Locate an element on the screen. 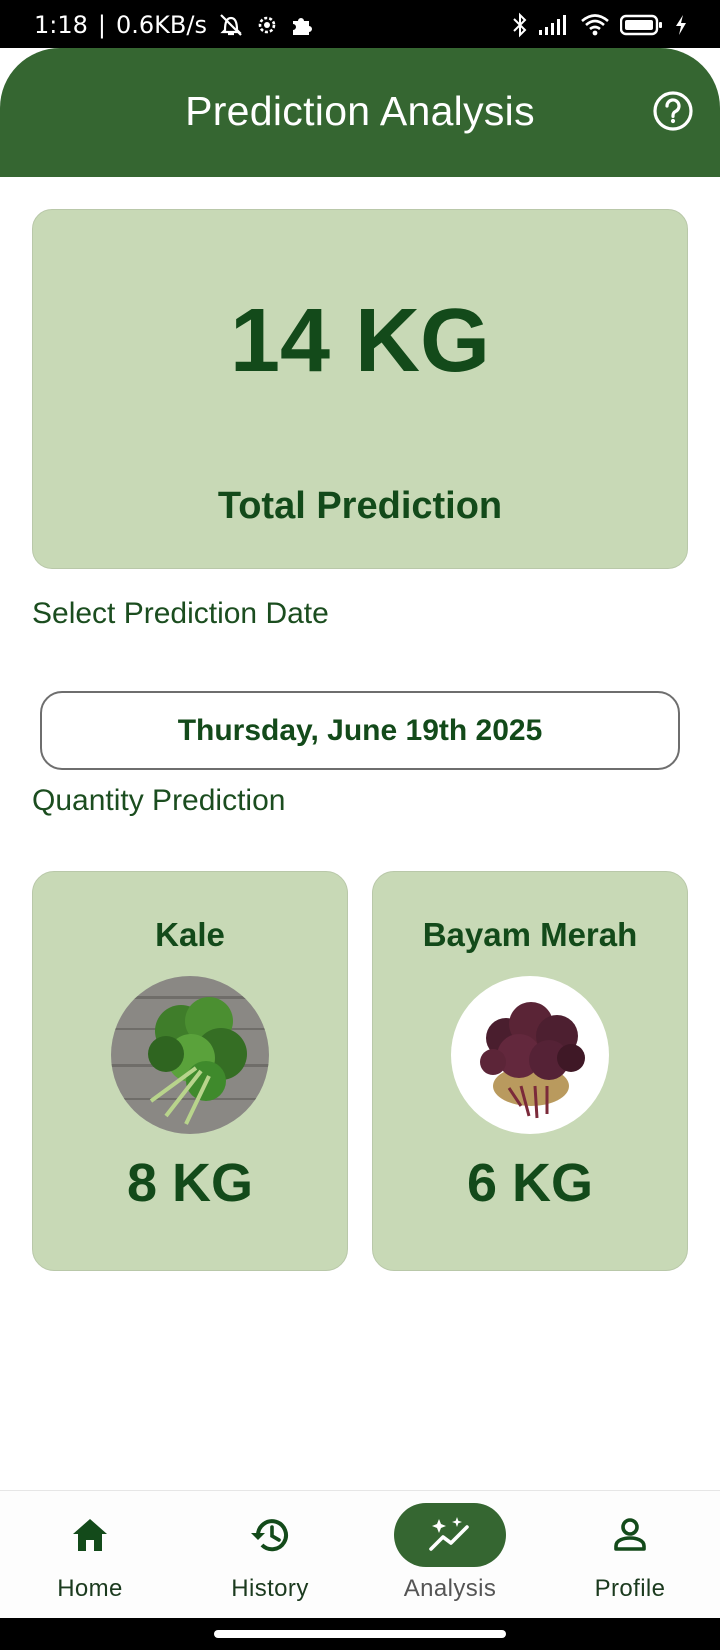 The width and height of the screenshot is (720, 1650). home-gesture-bar is located at coordinates (360, 1634).